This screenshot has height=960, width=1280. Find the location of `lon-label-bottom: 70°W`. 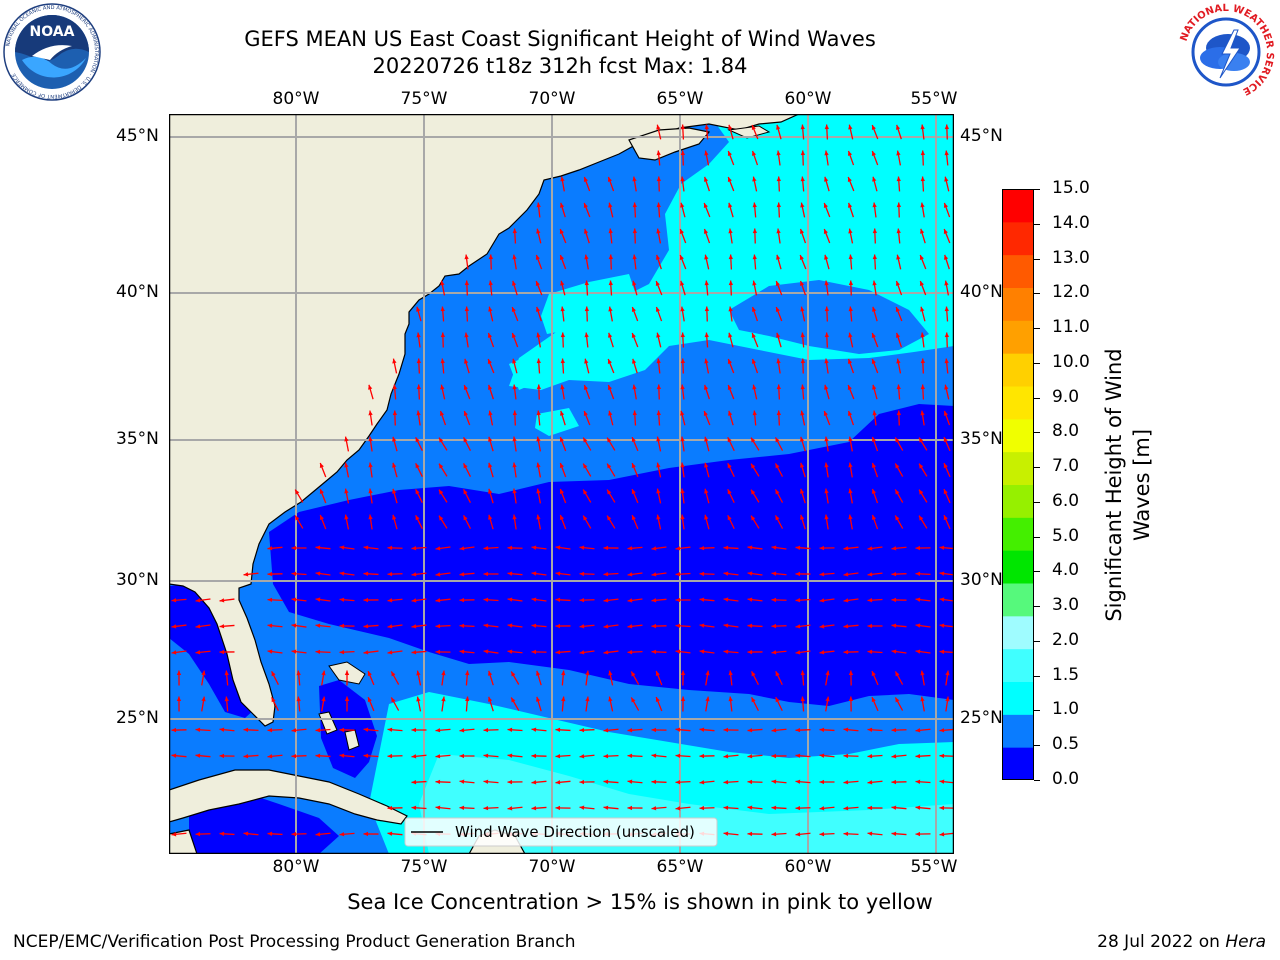

lon-label-bottom: 70°W is located at coordinates (552, 867).